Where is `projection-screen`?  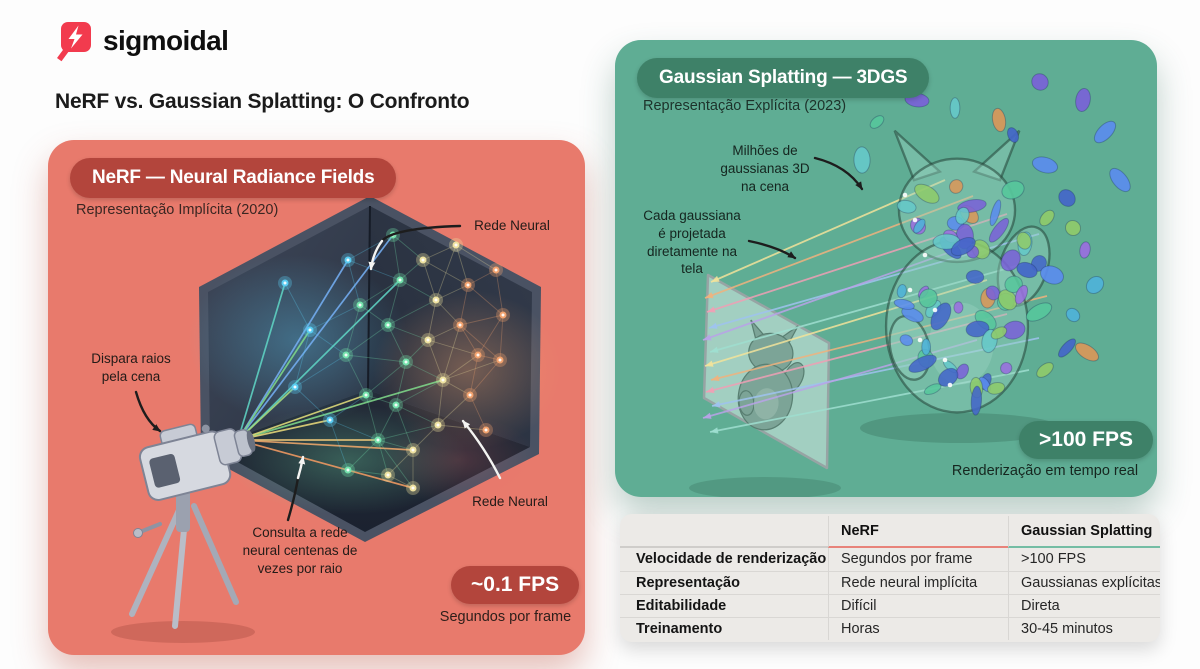
projection-screen is located at coordinates (766, 371).